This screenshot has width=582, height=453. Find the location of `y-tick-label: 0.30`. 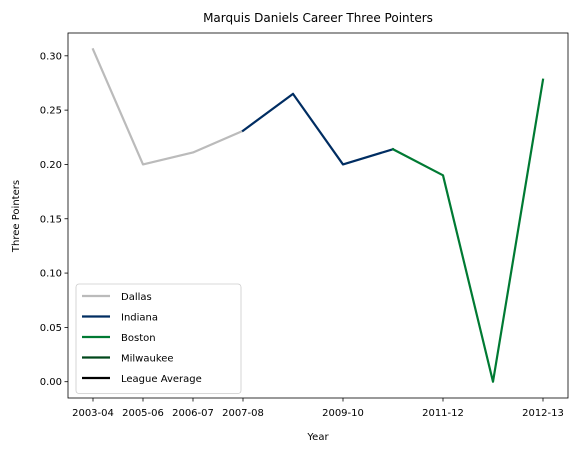

y-tick-label: 0.30 is located at coordinates (51, 56).